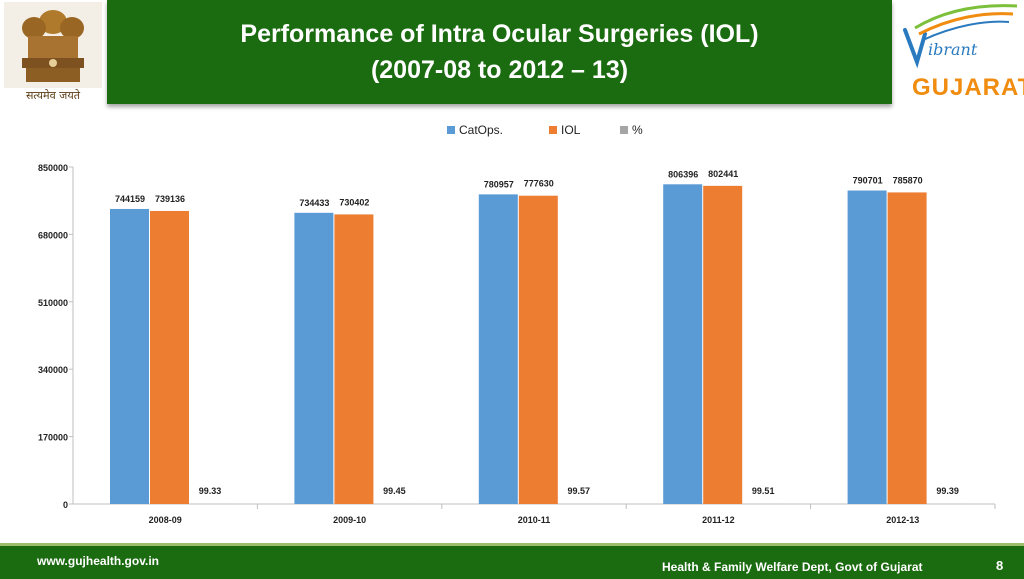  Describe the element at coordinates (723, 174) in the screenshot. I see `data-label-1-3: 802441` at that location.